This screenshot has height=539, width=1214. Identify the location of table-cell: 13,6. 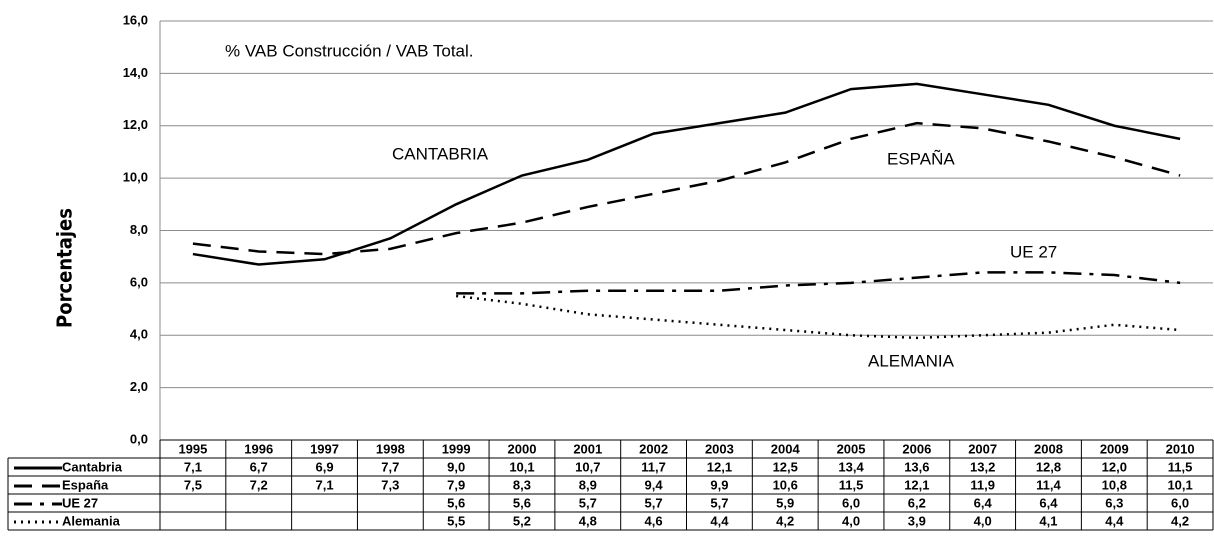
(916, 466).